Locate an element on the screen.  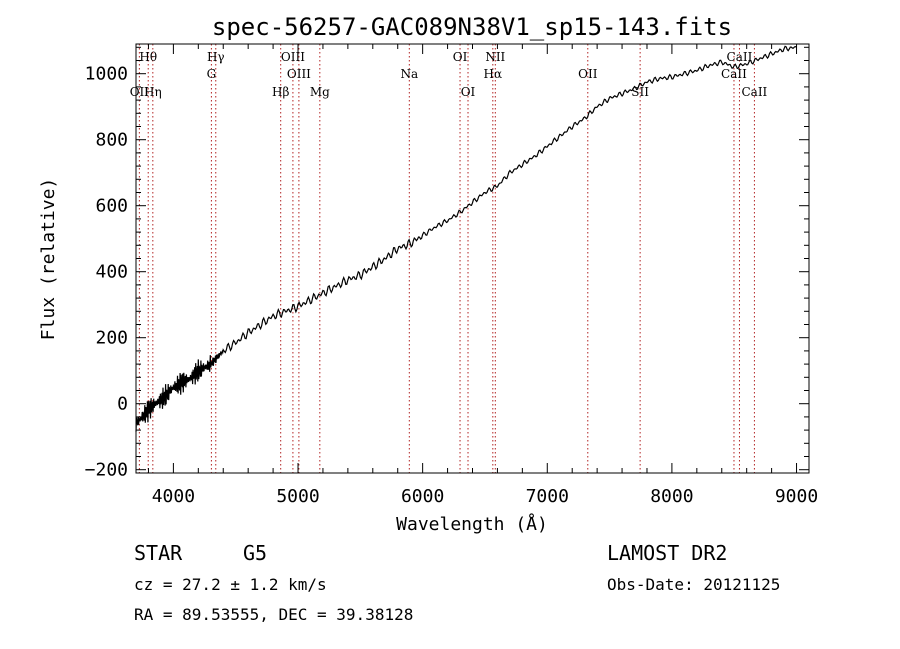
line-marker-label: Hη is located at coordinates (153, 92).